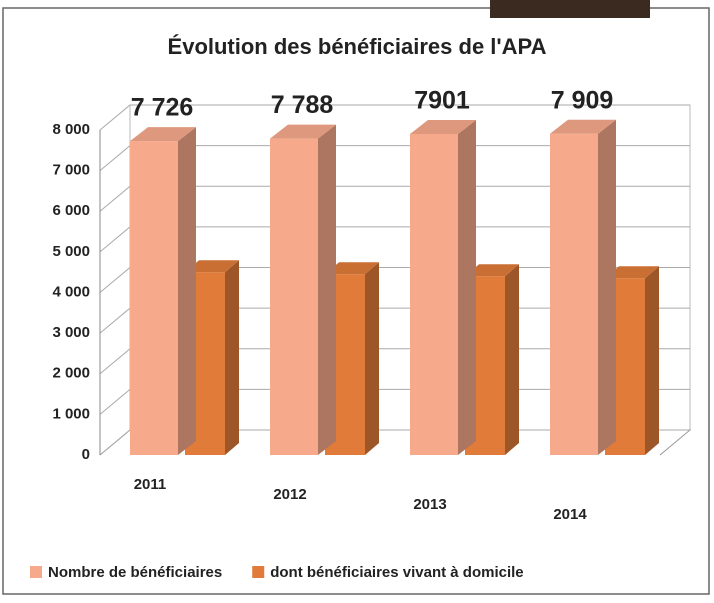  What do you see at coordinates (71, 373) in the screenshot?
I see `y-tick-label: 2 000` at bounding box center [71, 373].